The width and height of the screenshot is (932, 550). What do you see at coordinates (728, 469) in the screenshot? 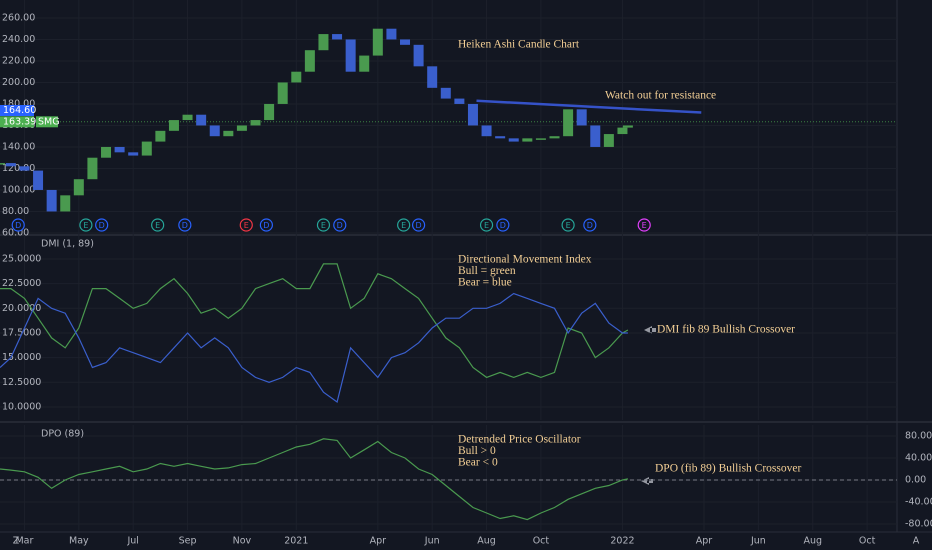
I see `callout-text: DPO (fib 89) Bullish Crossover` at bounding box center [728, 469].